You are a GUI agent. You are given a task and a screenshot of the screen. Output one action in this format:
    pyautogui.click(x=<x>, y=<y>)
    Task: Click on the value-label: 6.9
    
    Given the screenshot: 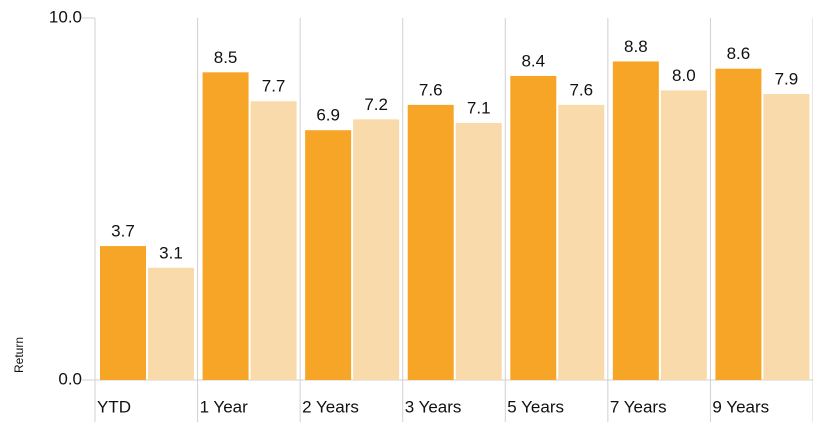 What is the action you would take?
    pyautogui.click(x=328, y=115)
    